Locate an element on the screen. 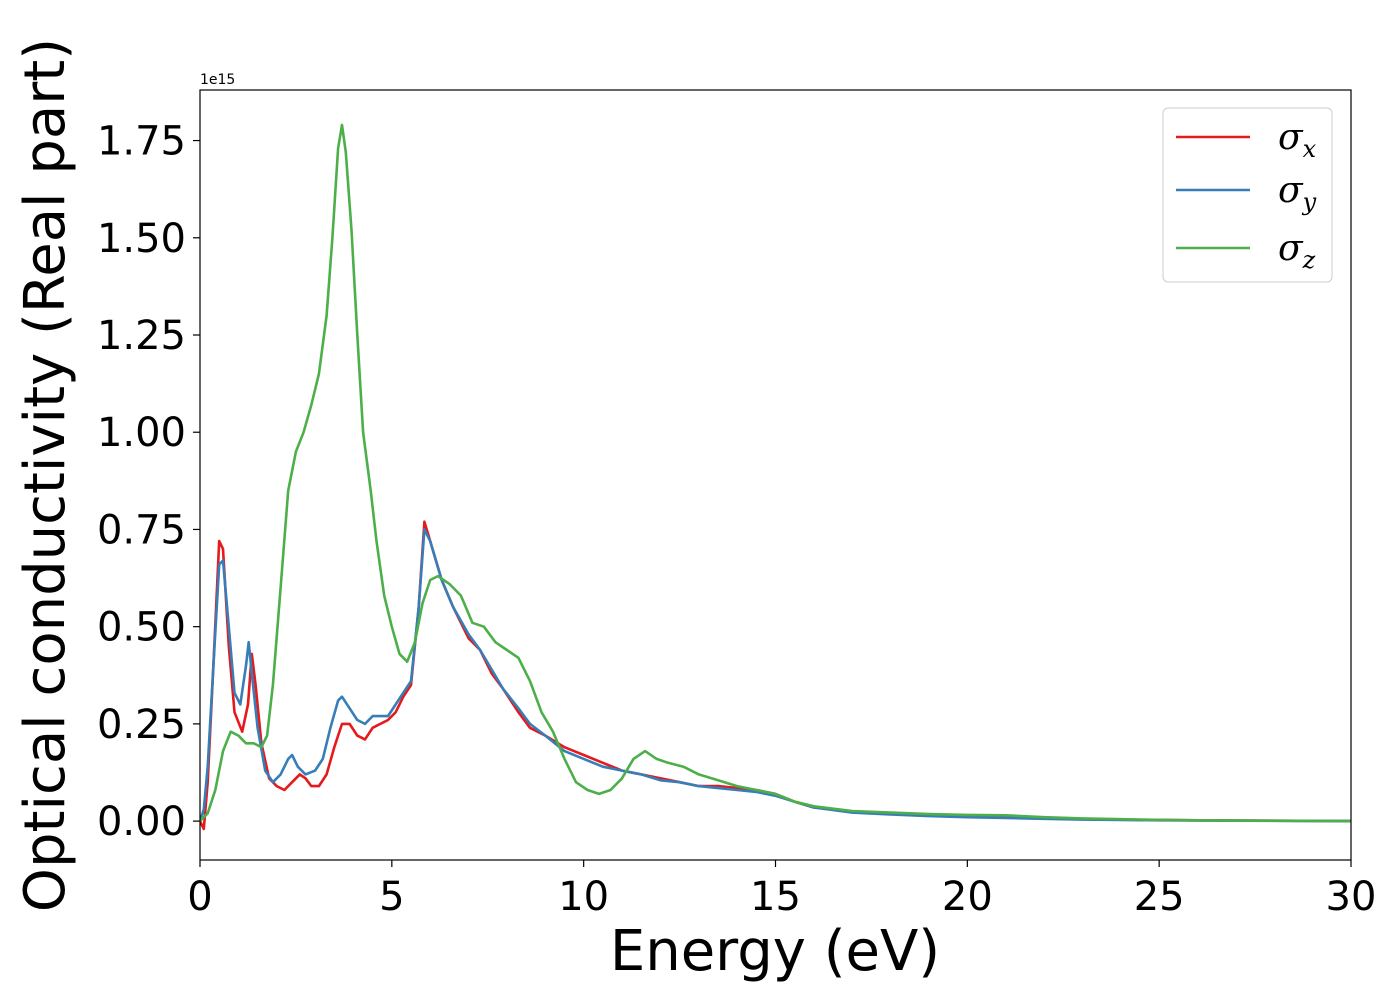 The width and height of the screenshot is (1400, 1000). y-offset-label: 1e15 is located at coordinates (217, 80).